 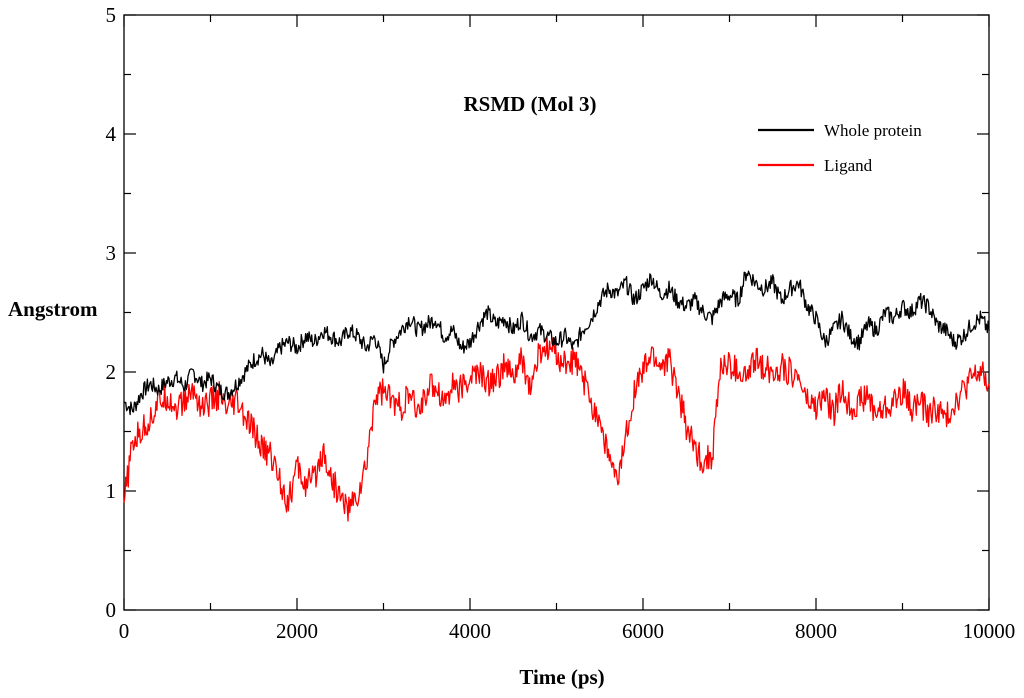 What do you see at coordinates (111, 15) in the screenshot?
I see `y-tick-label: 5` at bounding box center [111, 15].